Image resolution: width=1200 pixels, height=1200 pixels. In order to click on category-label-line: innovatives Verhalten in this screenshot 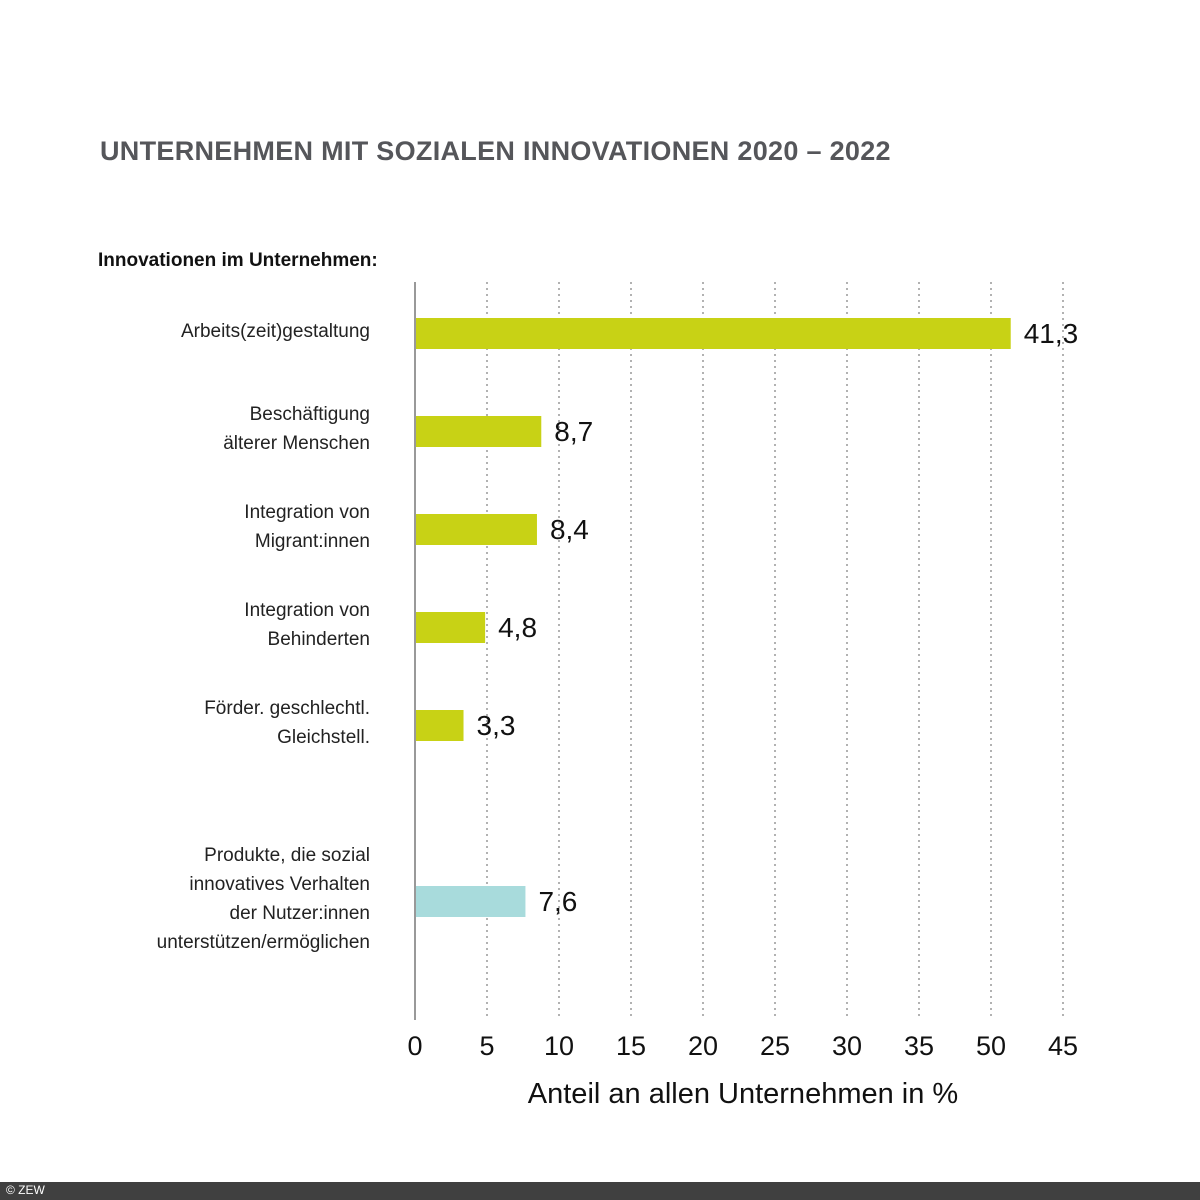, I will do `click(279, 884)`.